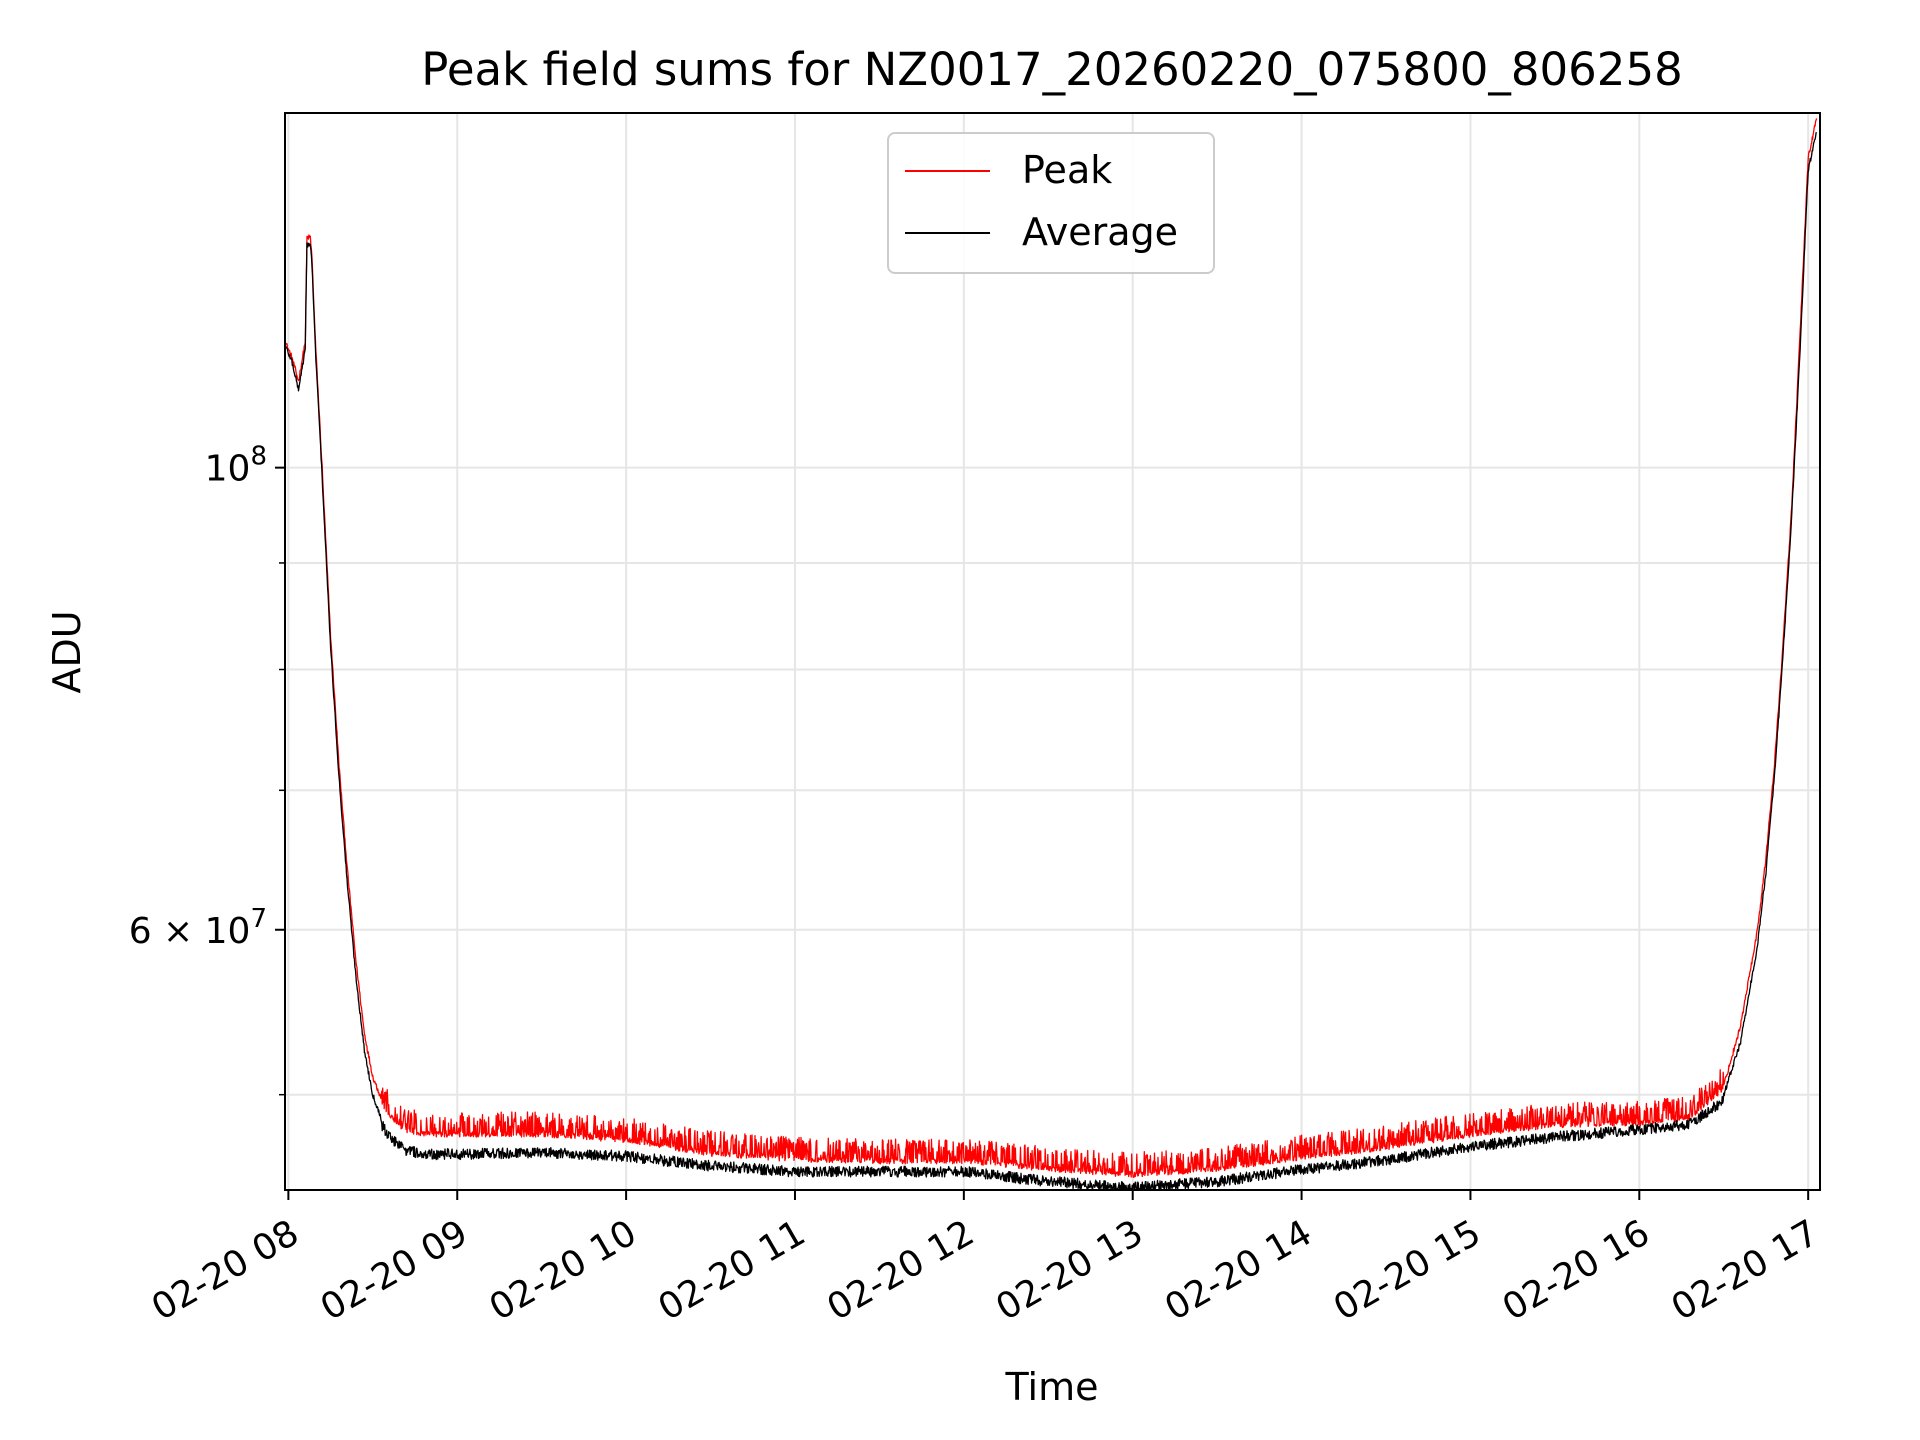 Image resolution: width=1920 pixels, height=1440 pixels. I want to click on y-tick-label: 6 × 107, so click(198, 928).